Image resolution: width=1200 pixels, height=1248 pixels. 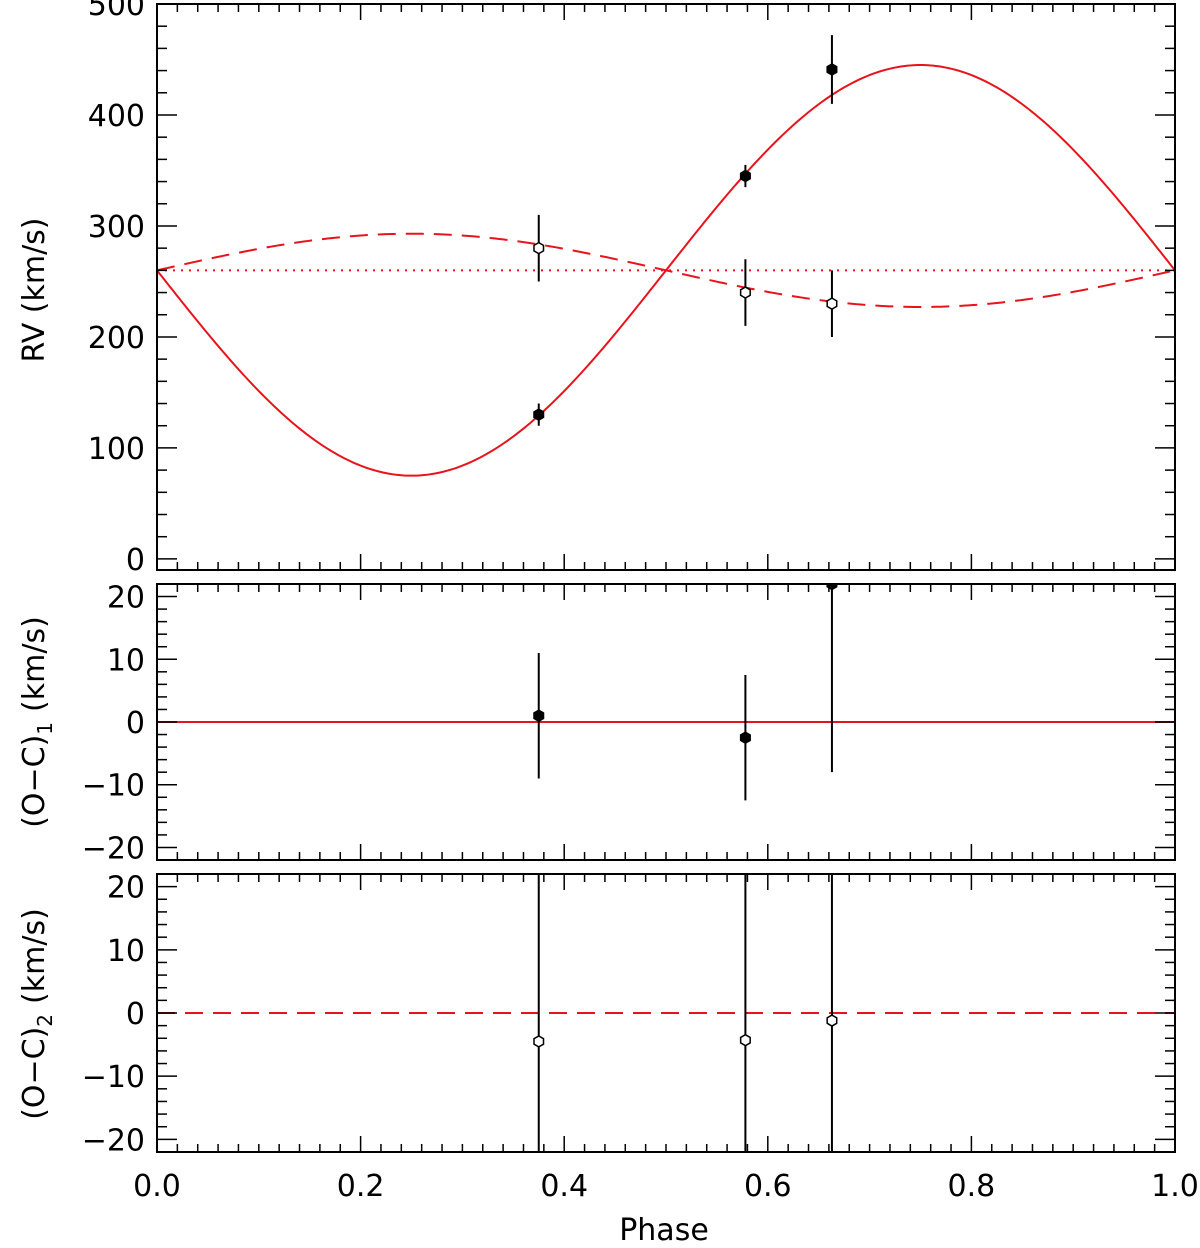 I want to click on oc1-y-tick-label: −10, so click(x=113, y=786).